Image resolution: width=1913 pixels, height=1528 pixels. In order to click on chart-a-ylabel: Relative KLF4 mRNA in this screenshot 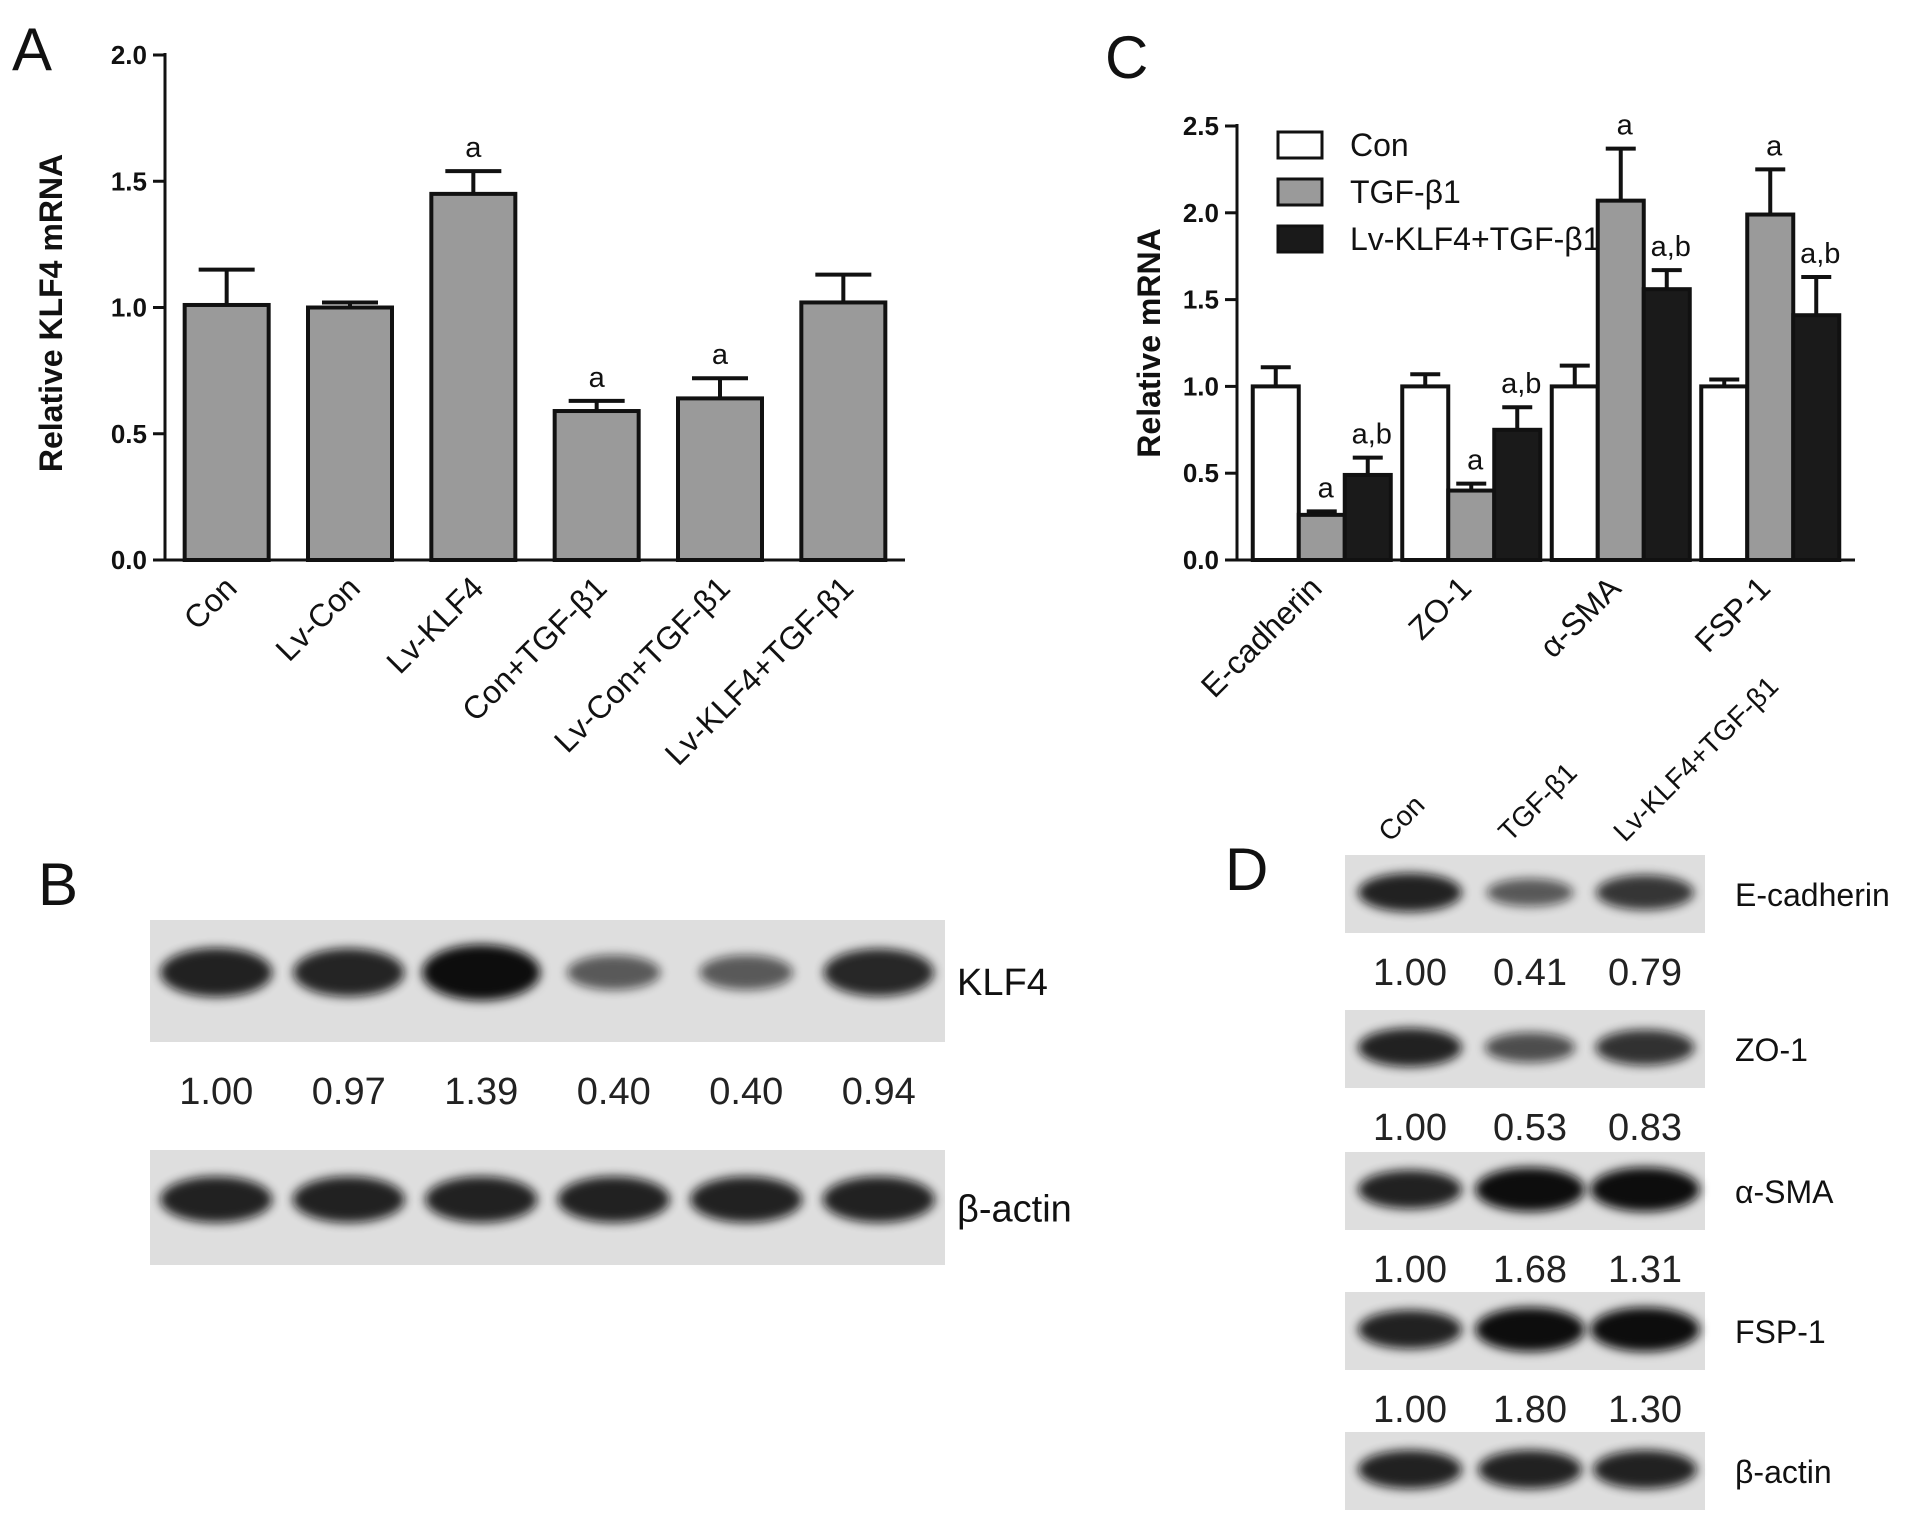, I will do `click(51, 313)`.